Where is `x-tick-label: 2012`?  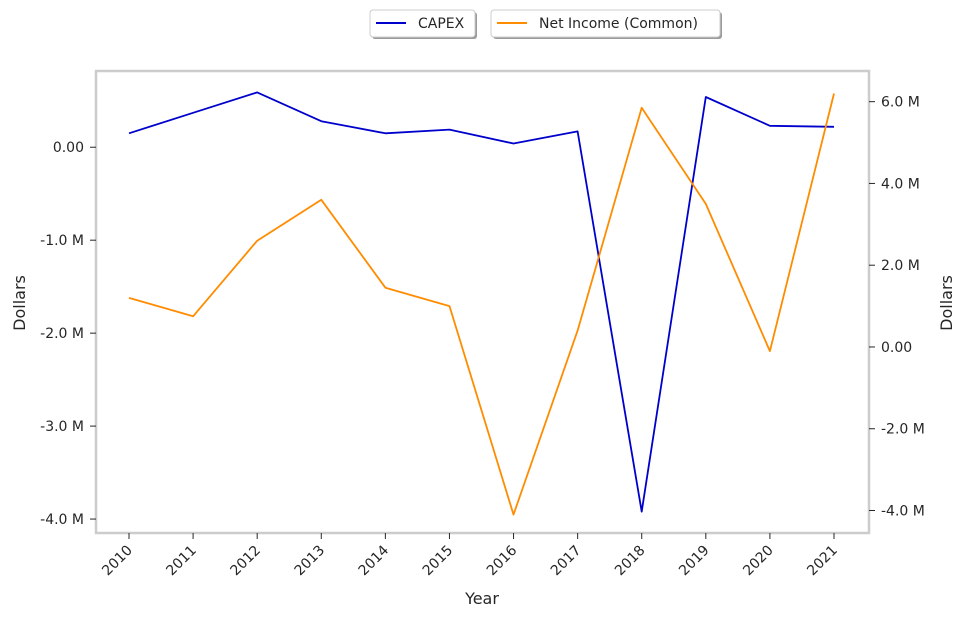 x-tick-label: 2012 is located at coordinates (245, 561).